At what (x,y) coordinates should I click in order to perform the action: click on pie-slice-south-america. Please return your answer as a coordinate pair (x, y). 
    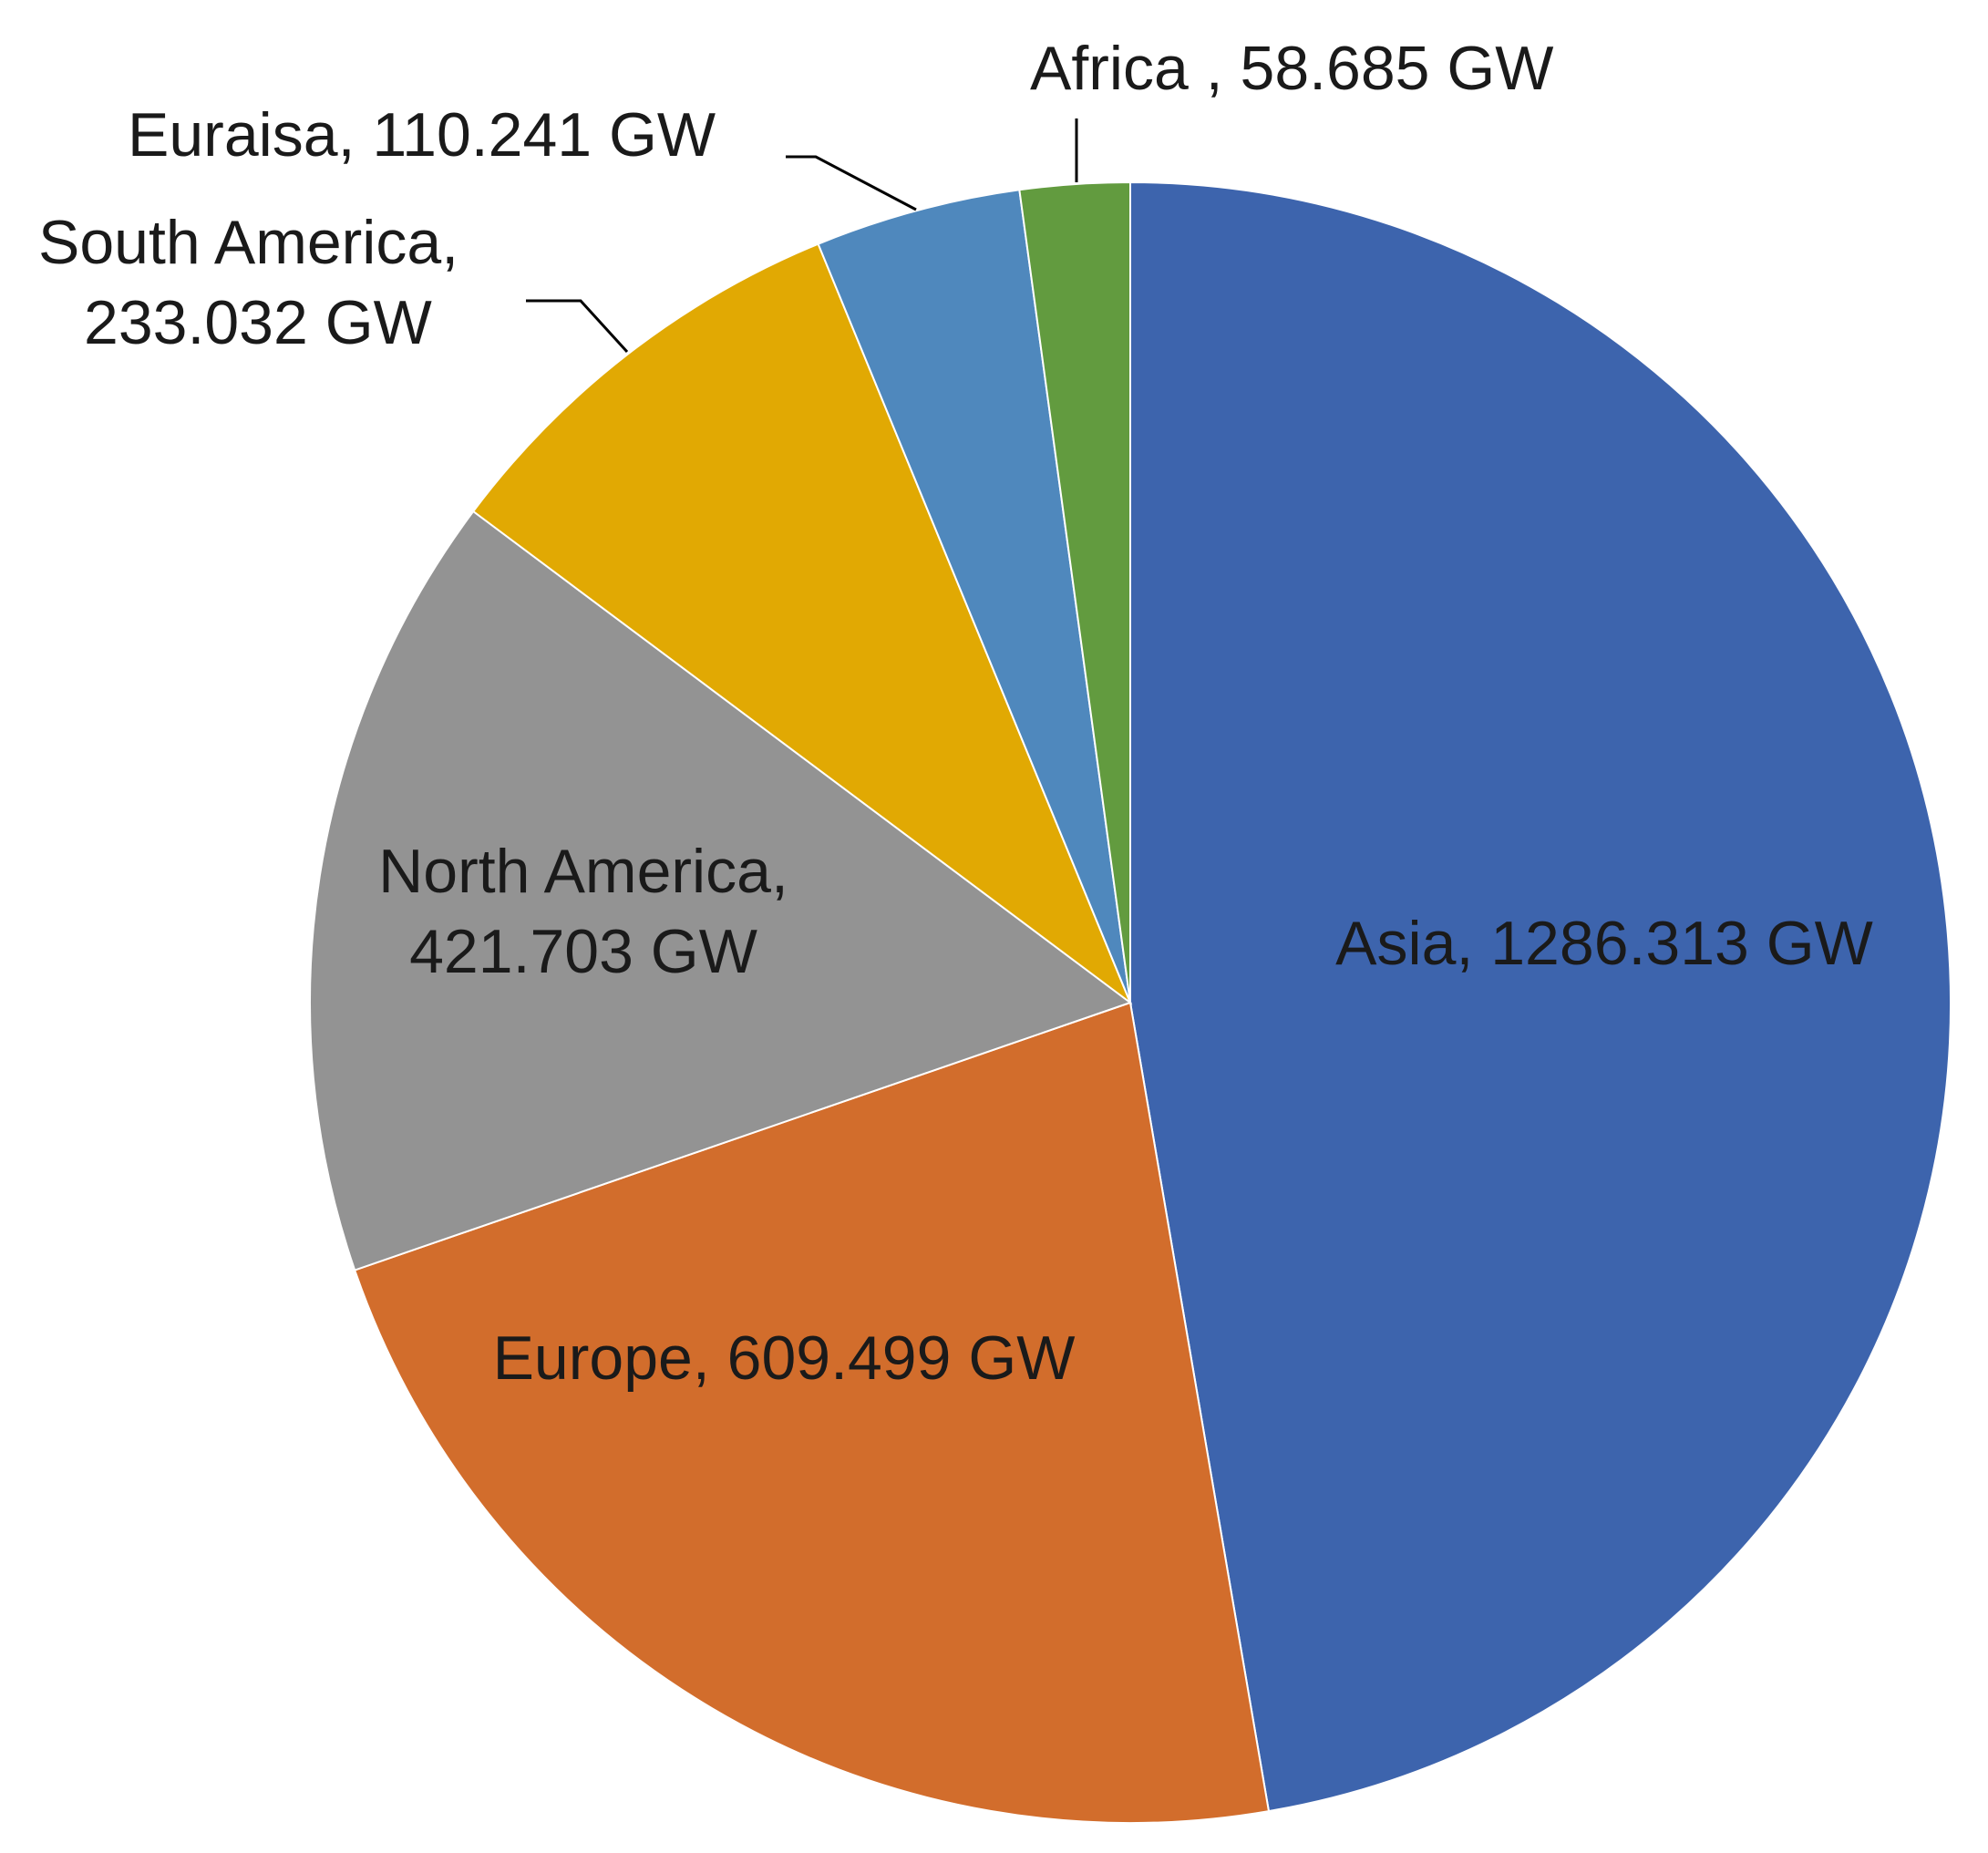
    Looking at the image, I should click on (802, 623).